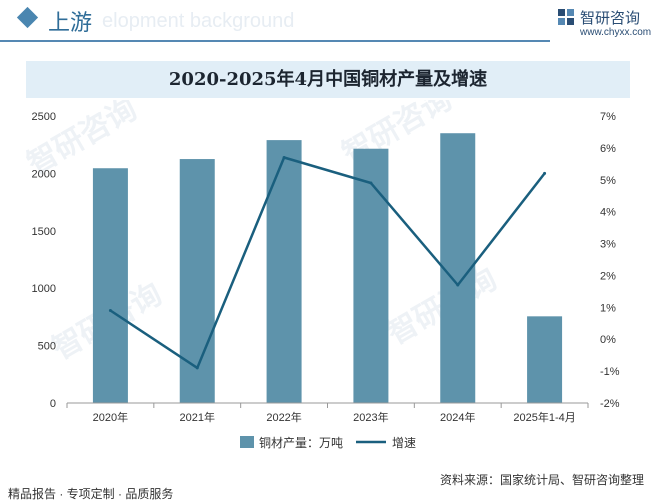 The width and height of the screenshot is (656, 504). What do you see at coordinates (541, 480) in the screenshot?
I see `source-note: 资料来源：国家统计局、智研咨询整理` at bounding box center [541, 480].